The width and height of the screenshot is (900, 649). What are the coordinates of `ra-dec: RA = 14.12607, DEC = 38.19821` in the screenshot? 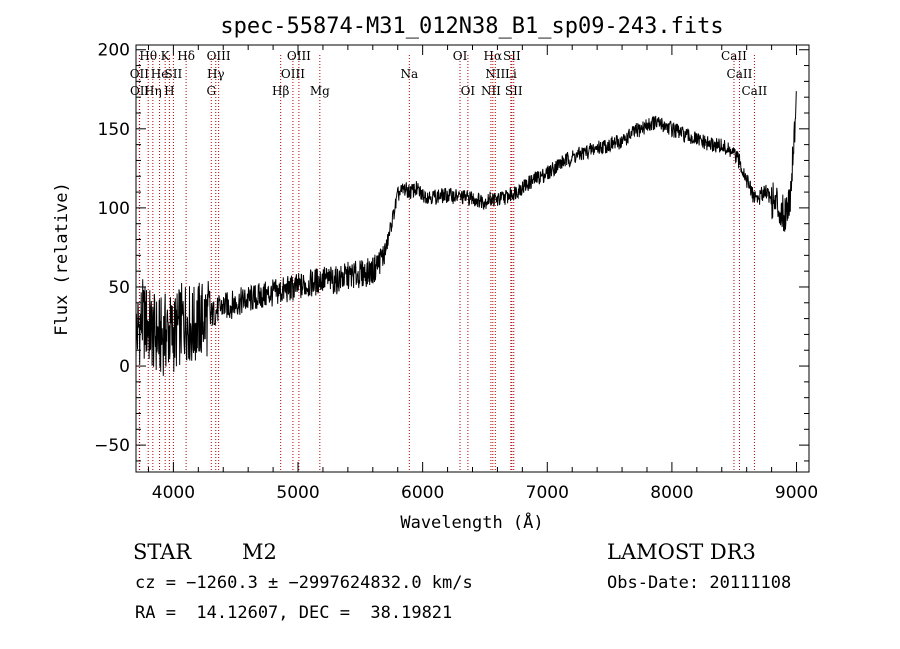 It's located at (294, 613).